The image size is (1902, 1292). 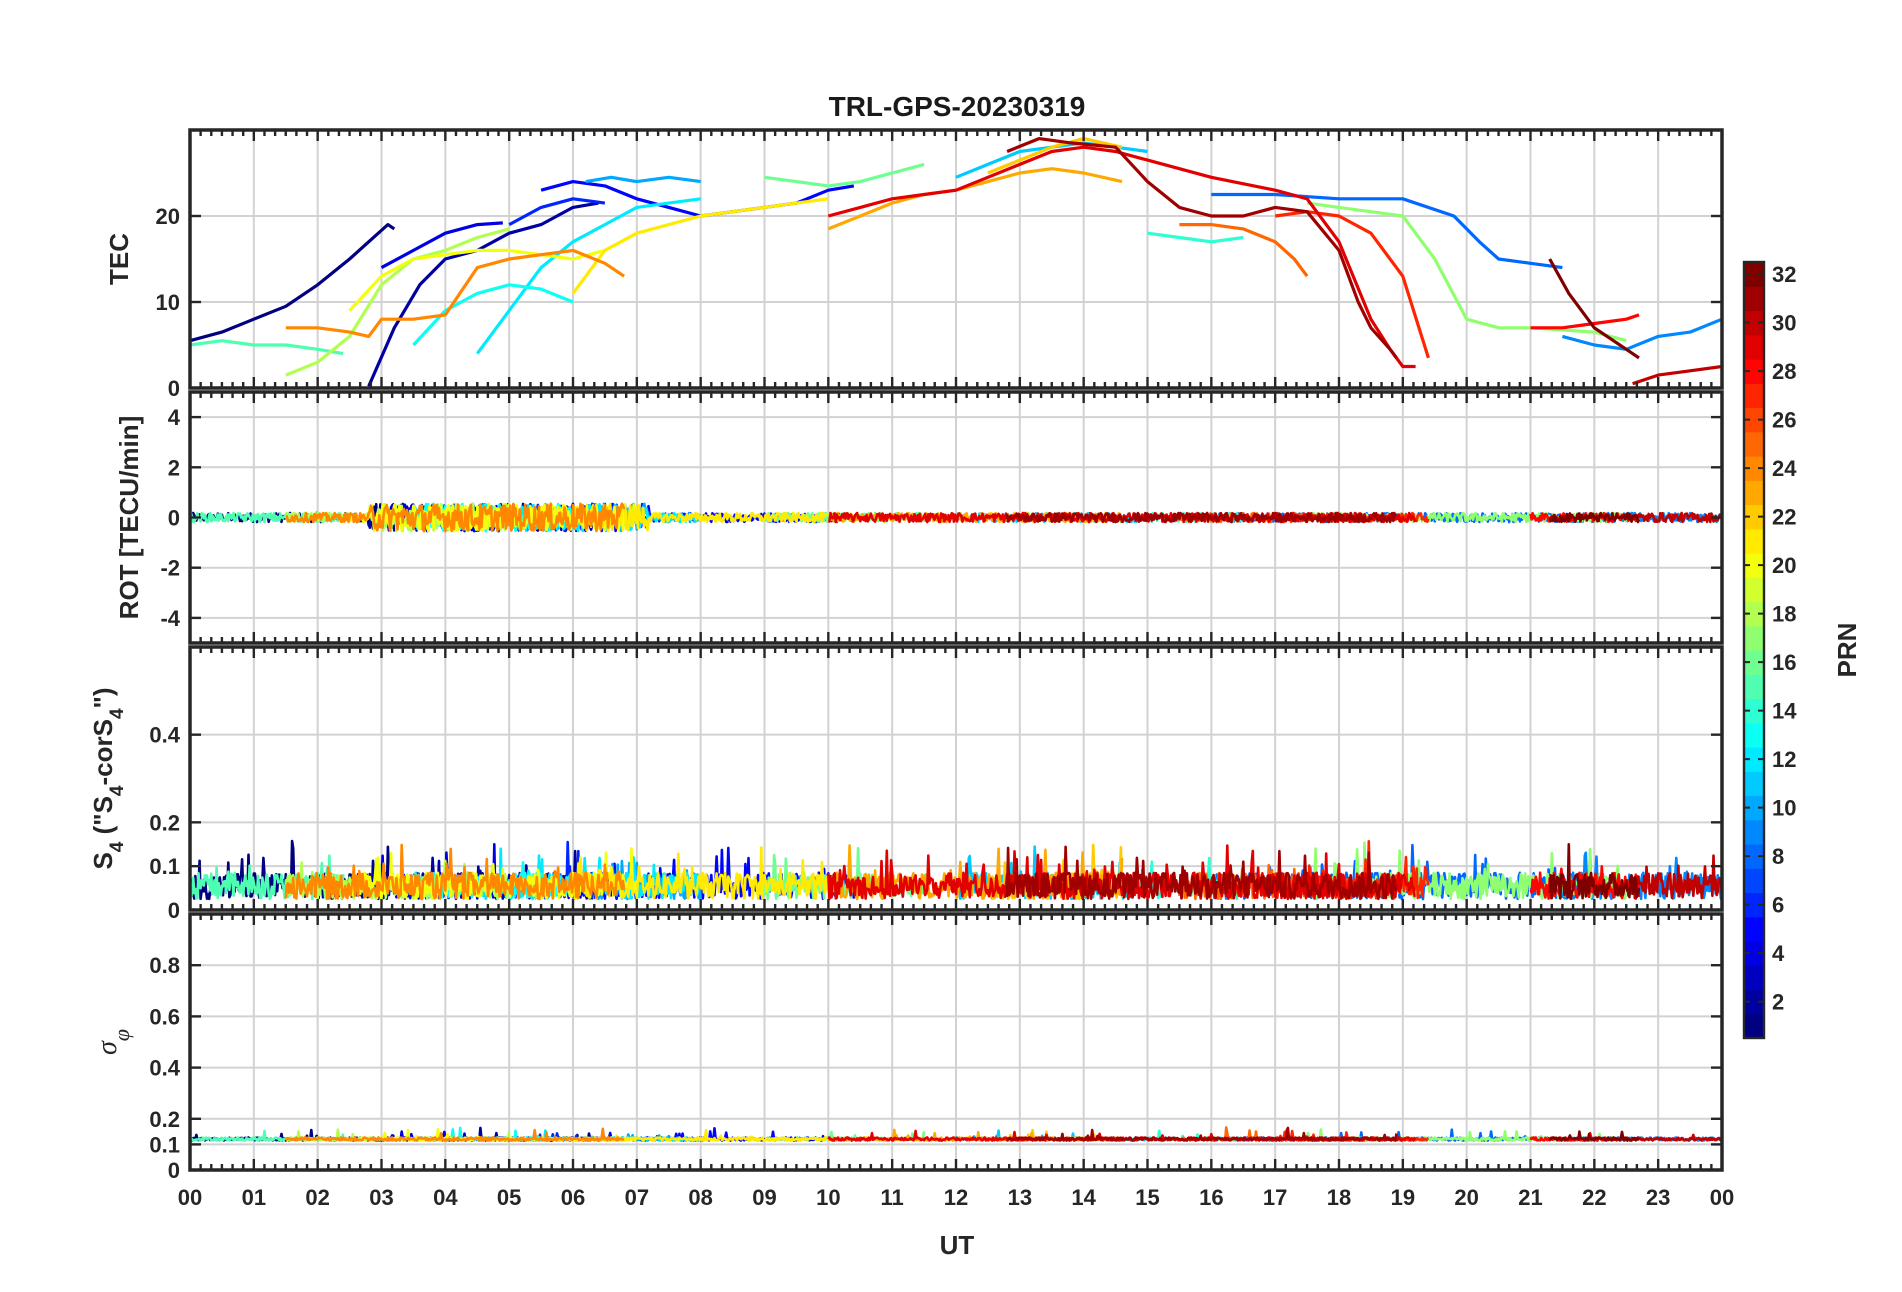 What do you see at coordinates (828, 1197) in the screenshot?
I see `x-tick-label: 10` at bounding box center [828, 1197].